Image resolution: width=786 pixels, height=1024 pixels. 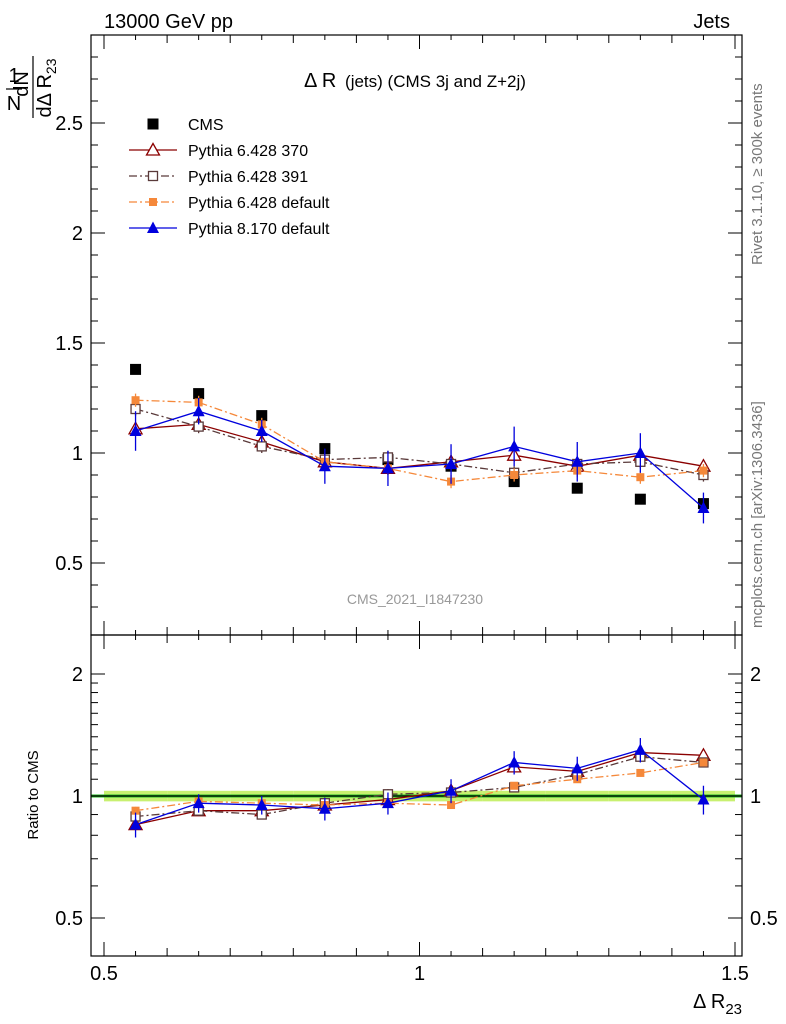 I want to click on legend-item-3: Pythia 6.428 default, so click(x=229, y=203).